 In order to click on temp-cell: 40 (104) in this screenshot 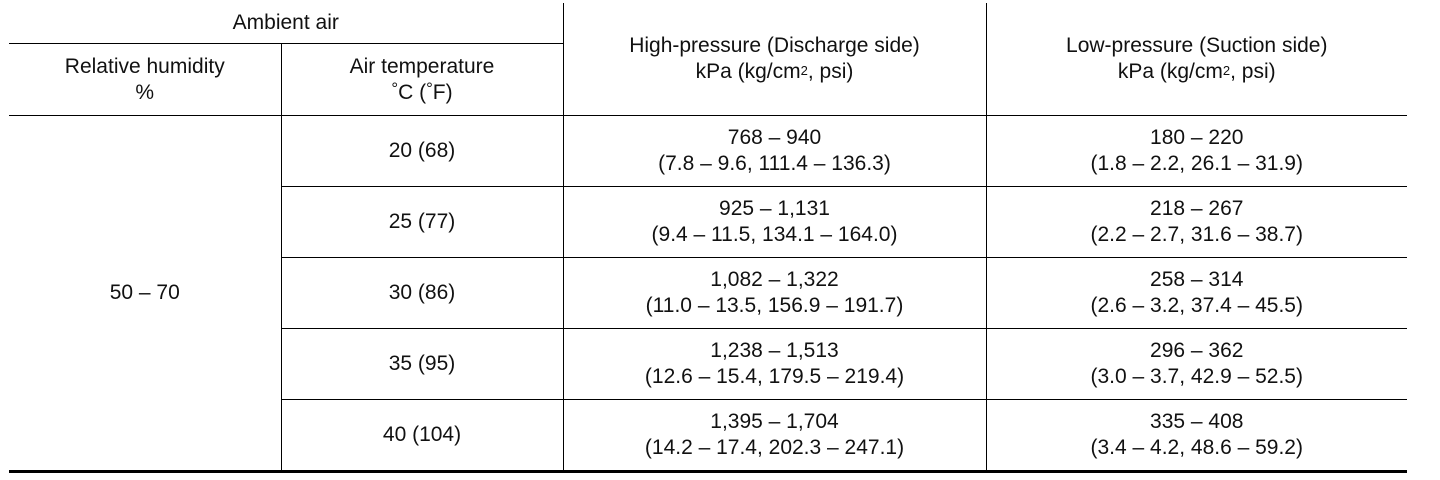, I will do `click(422, 436)`.